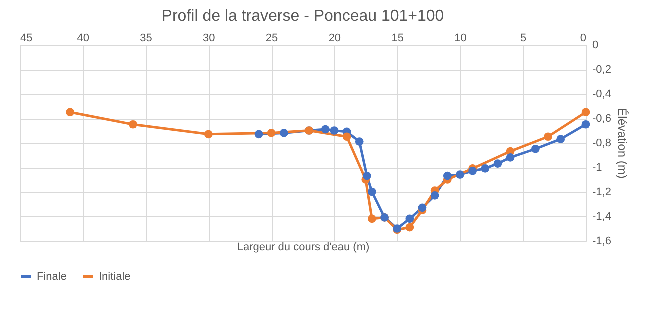 The image size is (667, 323). What do you see at coordinates (602, 144) in the screenshot?
I see `y-tick-label: -0,8` at bounding box center [602, 144].